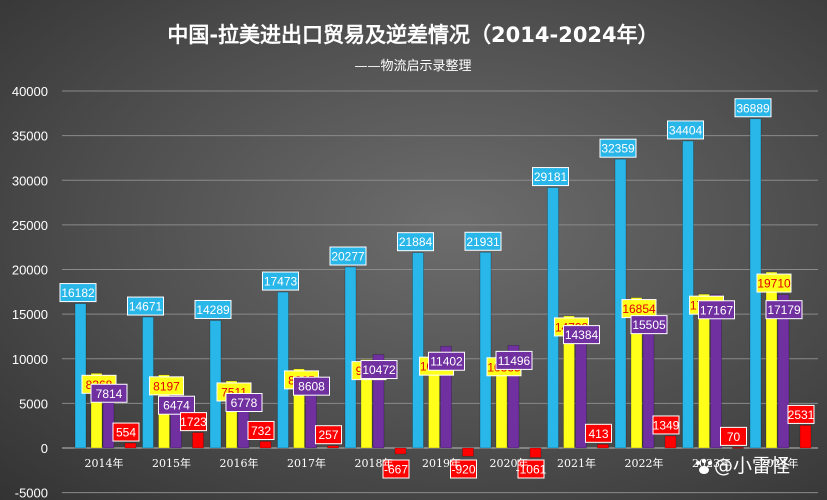 Image resolution: width=827 pixels, height=500 pixels. I want to click on data-label-text: 732, so click(261, 431).